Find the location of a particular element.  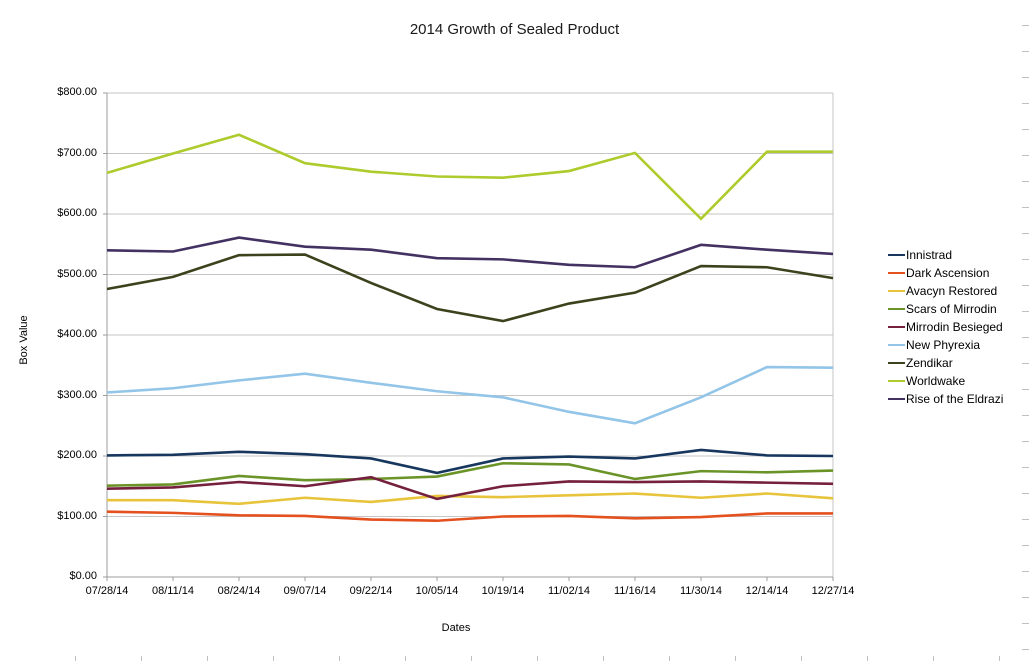

chart-title: 2014 Growth of Sealed Product is located at coordinates (514, 29).